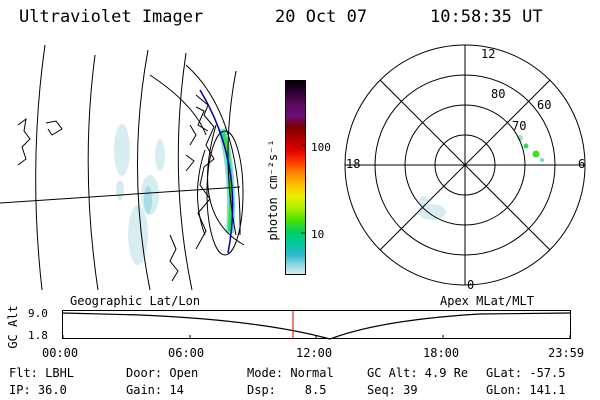  Describe the element at coordinates (519, 126) in the screenshot. I see `ring-label-70: 70` at that location.